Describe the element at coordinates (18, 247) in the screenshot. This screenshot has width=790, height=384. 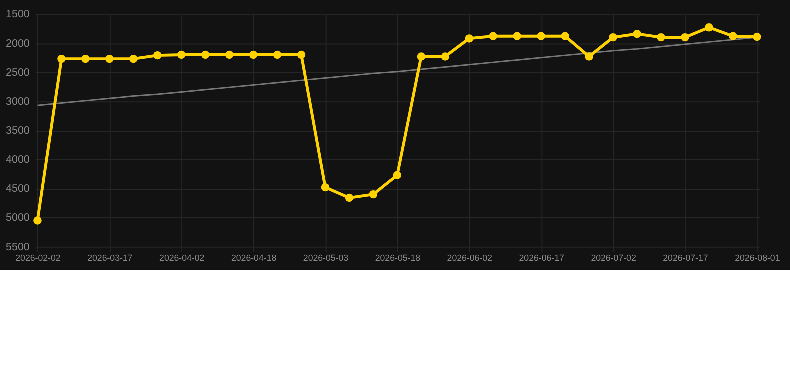
I see `y-tick-label: 5500` at that location.